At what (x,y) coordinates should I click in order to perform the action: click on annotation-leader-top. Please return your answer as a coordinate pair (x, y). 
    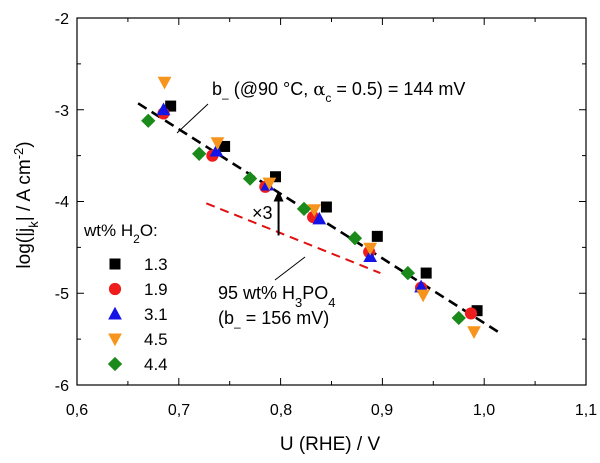
    Looking at the image, I should click on (192, 118).